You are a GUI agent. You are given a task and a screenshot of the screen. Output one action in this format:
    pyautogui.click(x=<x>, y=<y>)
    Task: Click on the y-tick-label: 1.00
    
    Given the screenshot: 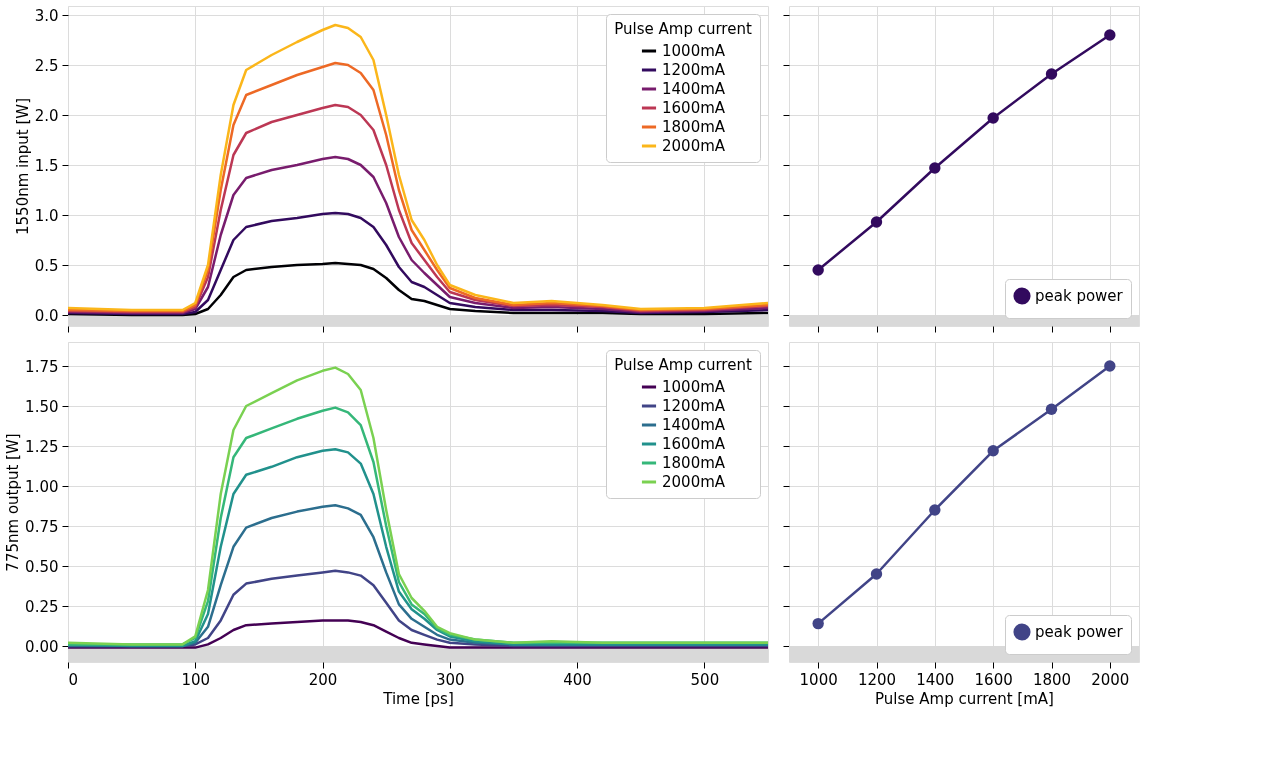 What is the action you would take?
    pyautogui.click(x=42, y=486)
    